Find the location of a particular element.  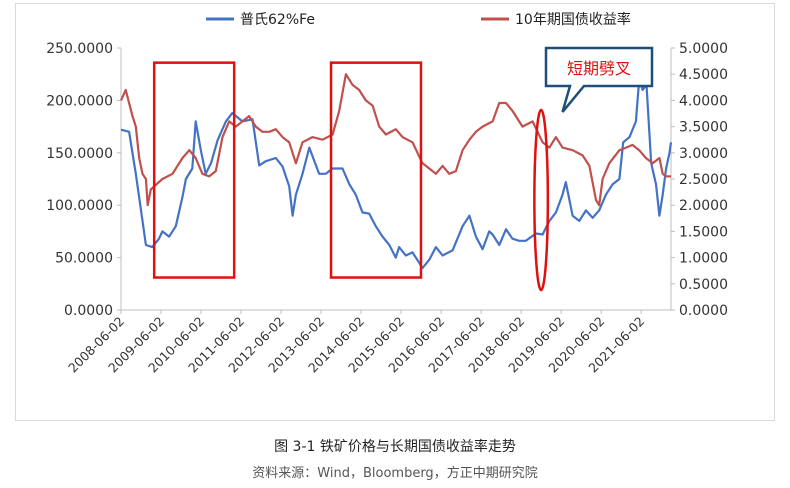

y-left-tick-label: 0.0000 is located at coordinates (88, 311).